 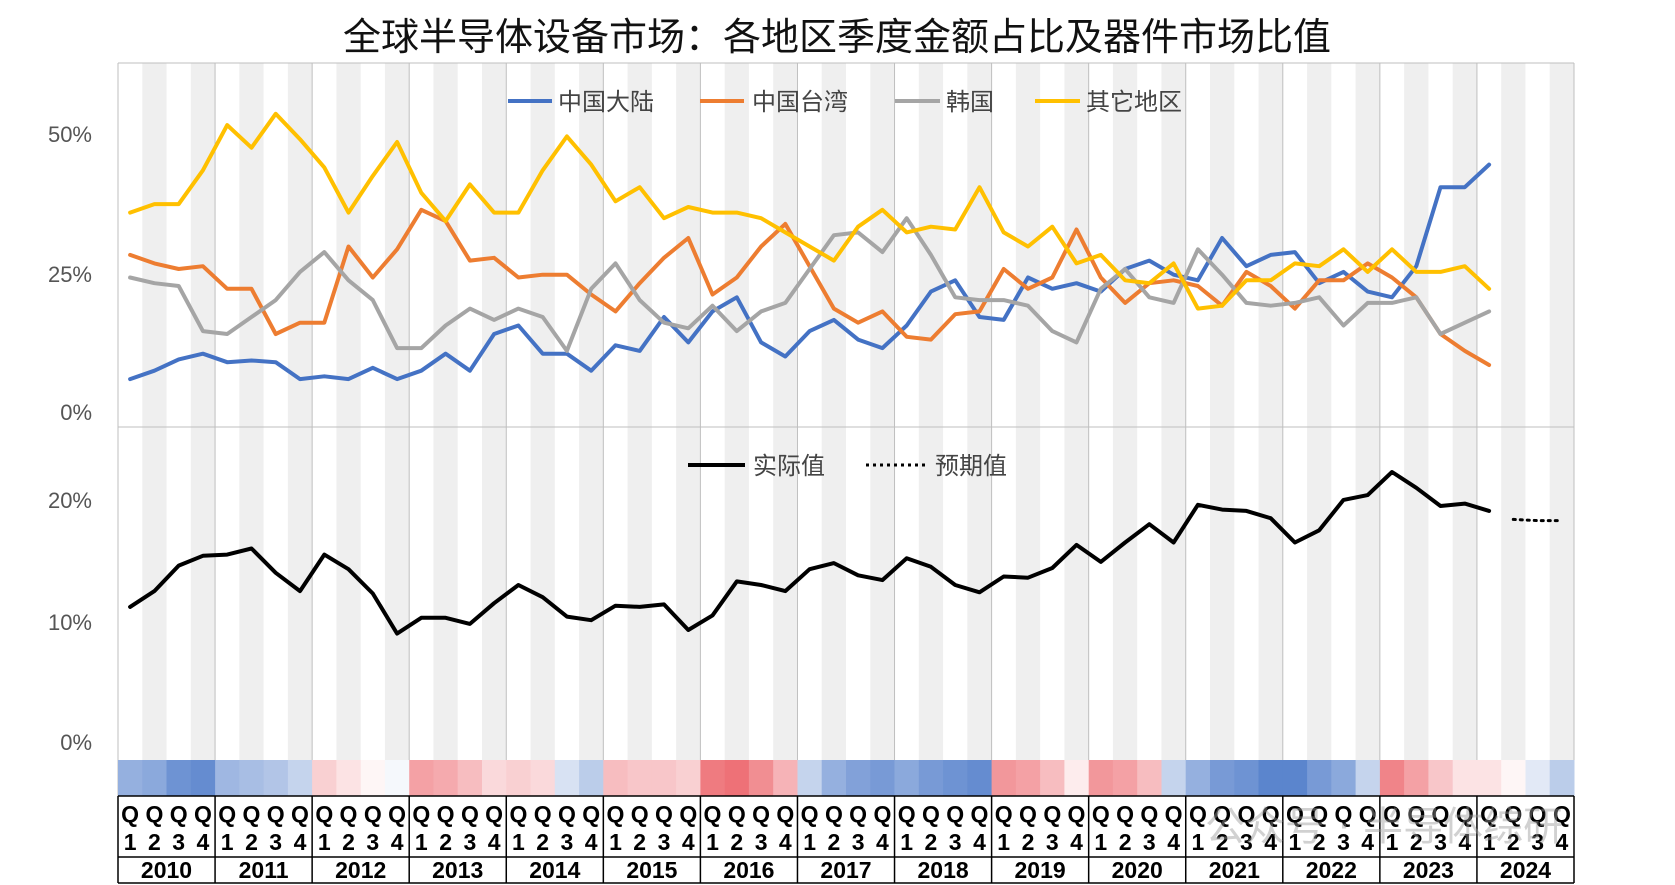 I want to click on watermark: 公众号 · 半导体综研, so click(x=1384, y=827).